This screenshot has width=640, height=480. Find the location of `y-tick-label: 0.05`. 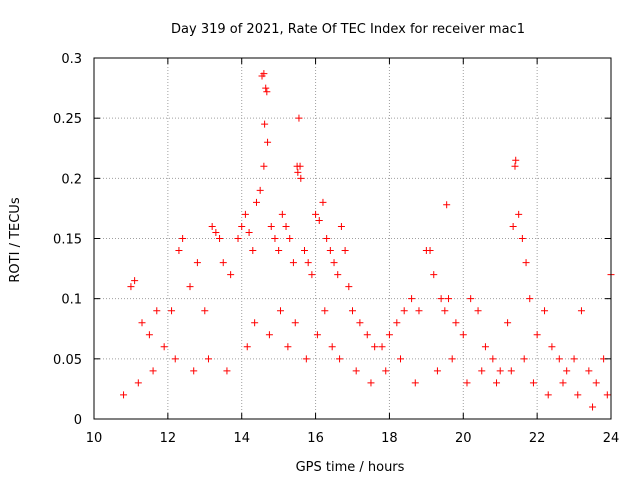

y-tick-label: 0.05 is located at coordinates (67, 360).